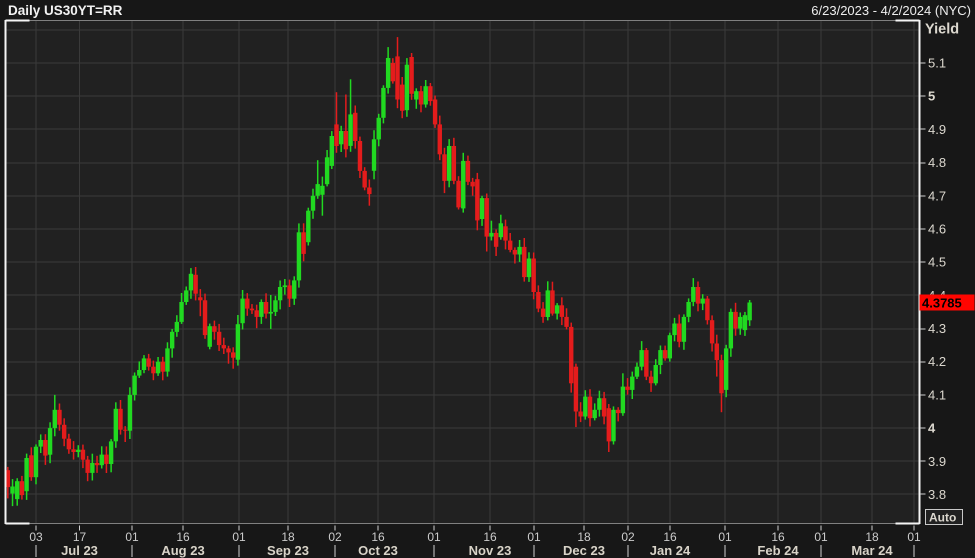  Describe the element at coordinates (942, 518) in the screenshot. I see `svg-text: Auto` at that location.